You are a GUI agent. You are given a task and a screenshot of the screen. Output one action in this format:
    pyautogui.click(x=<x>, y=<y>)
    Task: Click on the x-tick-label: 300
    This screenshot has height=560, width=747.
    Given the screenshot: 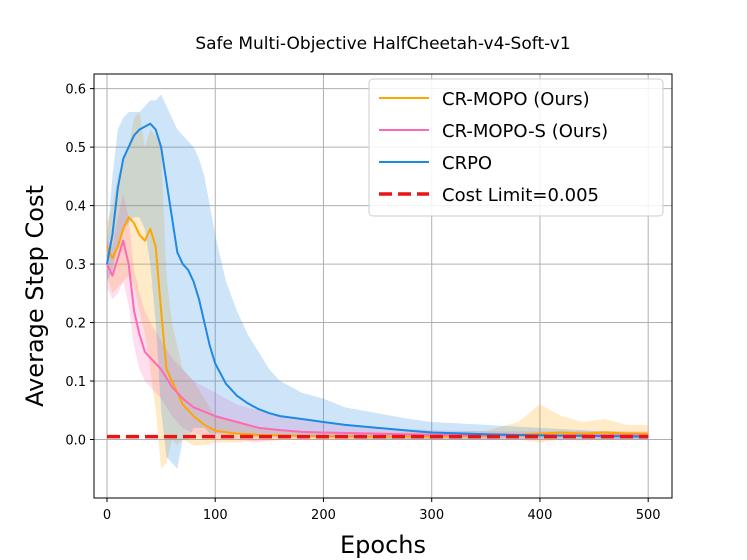 What is the action you would take?
    pyautogui.click(x=431, y=515)
    